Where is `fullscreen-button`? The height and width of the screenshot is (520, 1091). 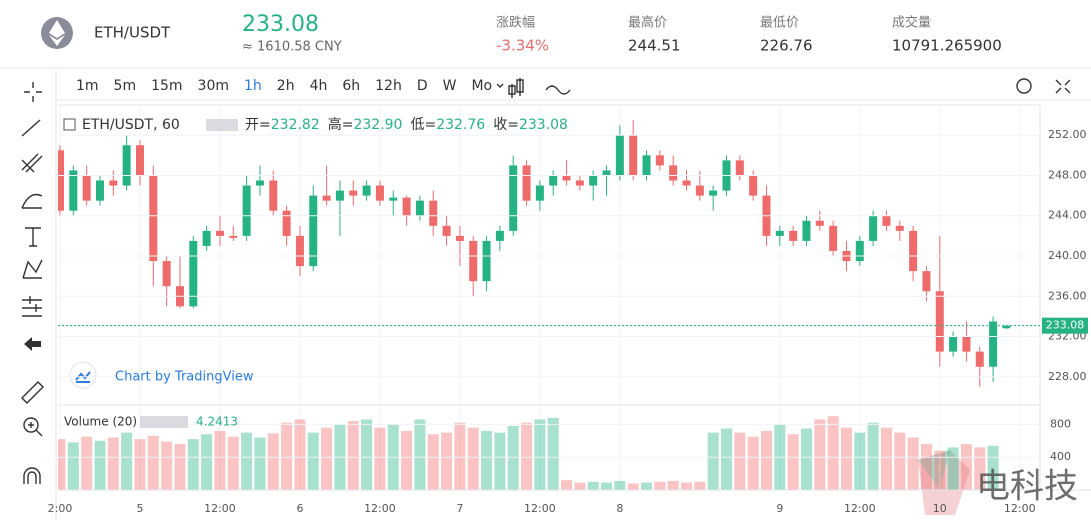
fullscreen-button is located at coordinates (1063, 86).